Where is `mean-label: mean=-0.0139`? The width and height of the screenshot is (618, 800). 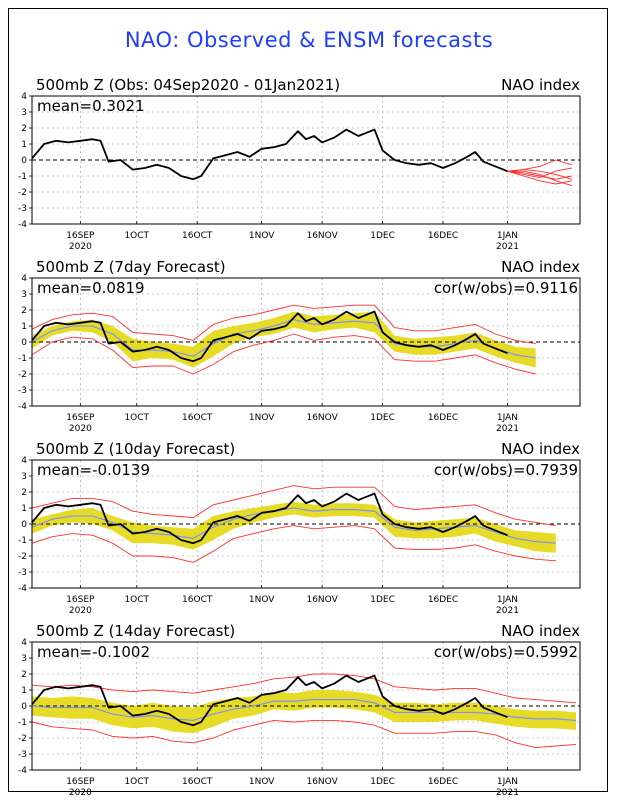
mean-label: mean=-0.0139 is located at coordinates (93, 470).